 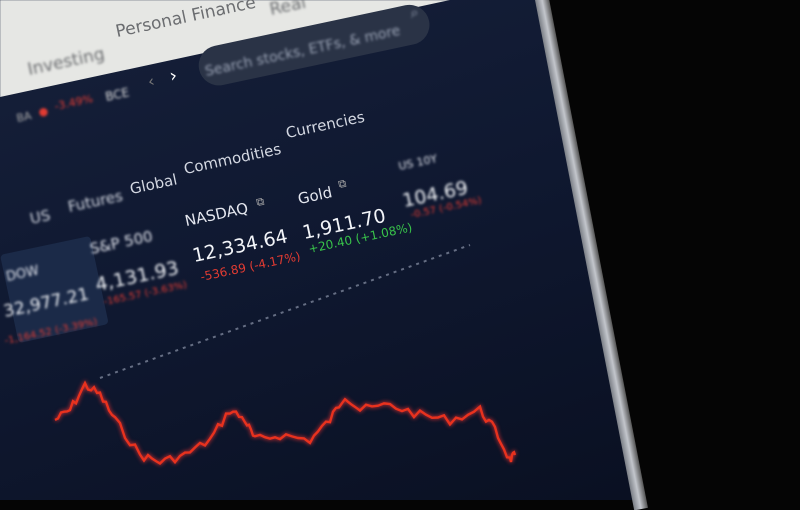 I want to click on price-line, so click(x=285, y=423).